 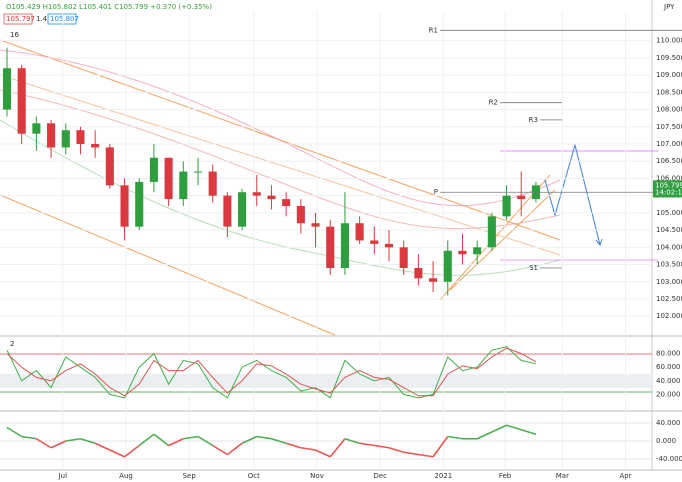 I want to click on y-tick-label: 108.000, so click(x=669, y=110).